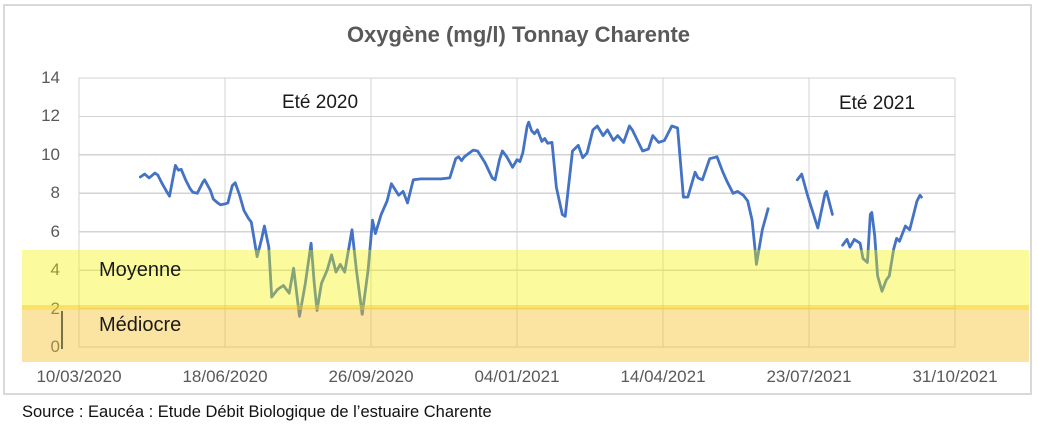 The image size is (1037, 438). Describe the element at coordinates (517, 376) in the screenshot. I see `x-tick-label-3: 04/01/2021` at that location.